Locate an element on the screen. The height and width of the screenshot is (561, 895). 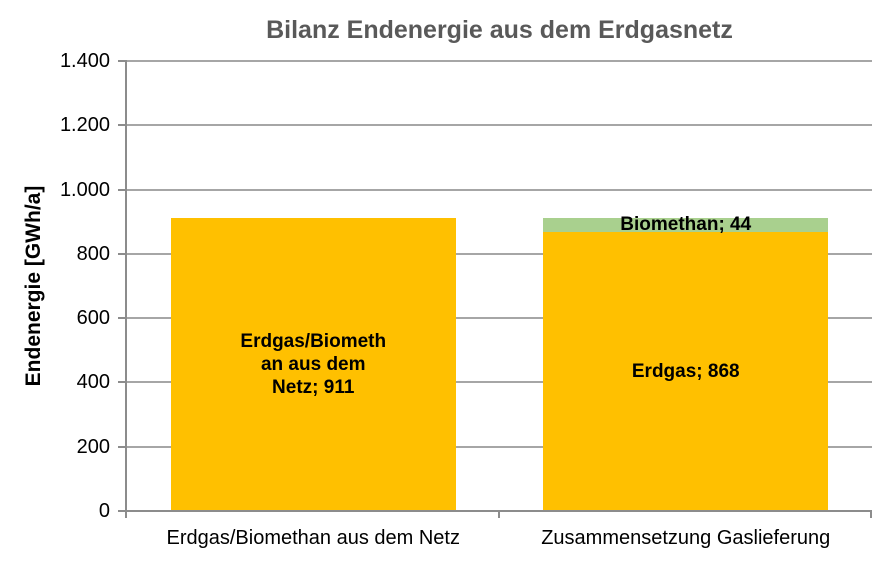
y-tick-label: 1.200 is located at coordinates (84, 125).